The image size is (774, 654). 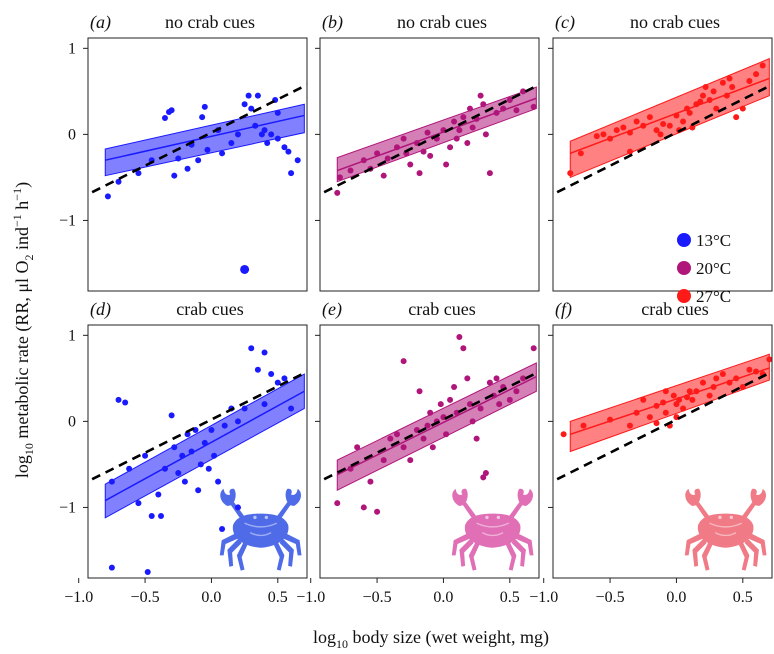 I want to click on x-tick-label: 0.5, so click(x=510, y=597).